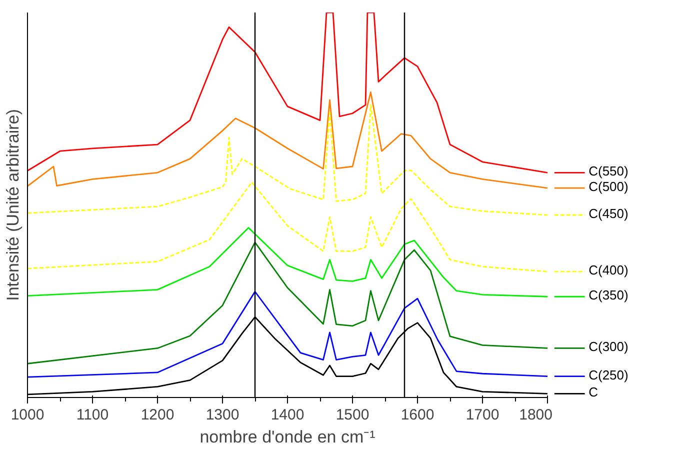 Image resolution: width=688 pixels, height=470 pixels. What do you see at coordinates (483, 415) in the screenshot?
I see `x-tick-label: 1700` at bounding box center [483, 415].